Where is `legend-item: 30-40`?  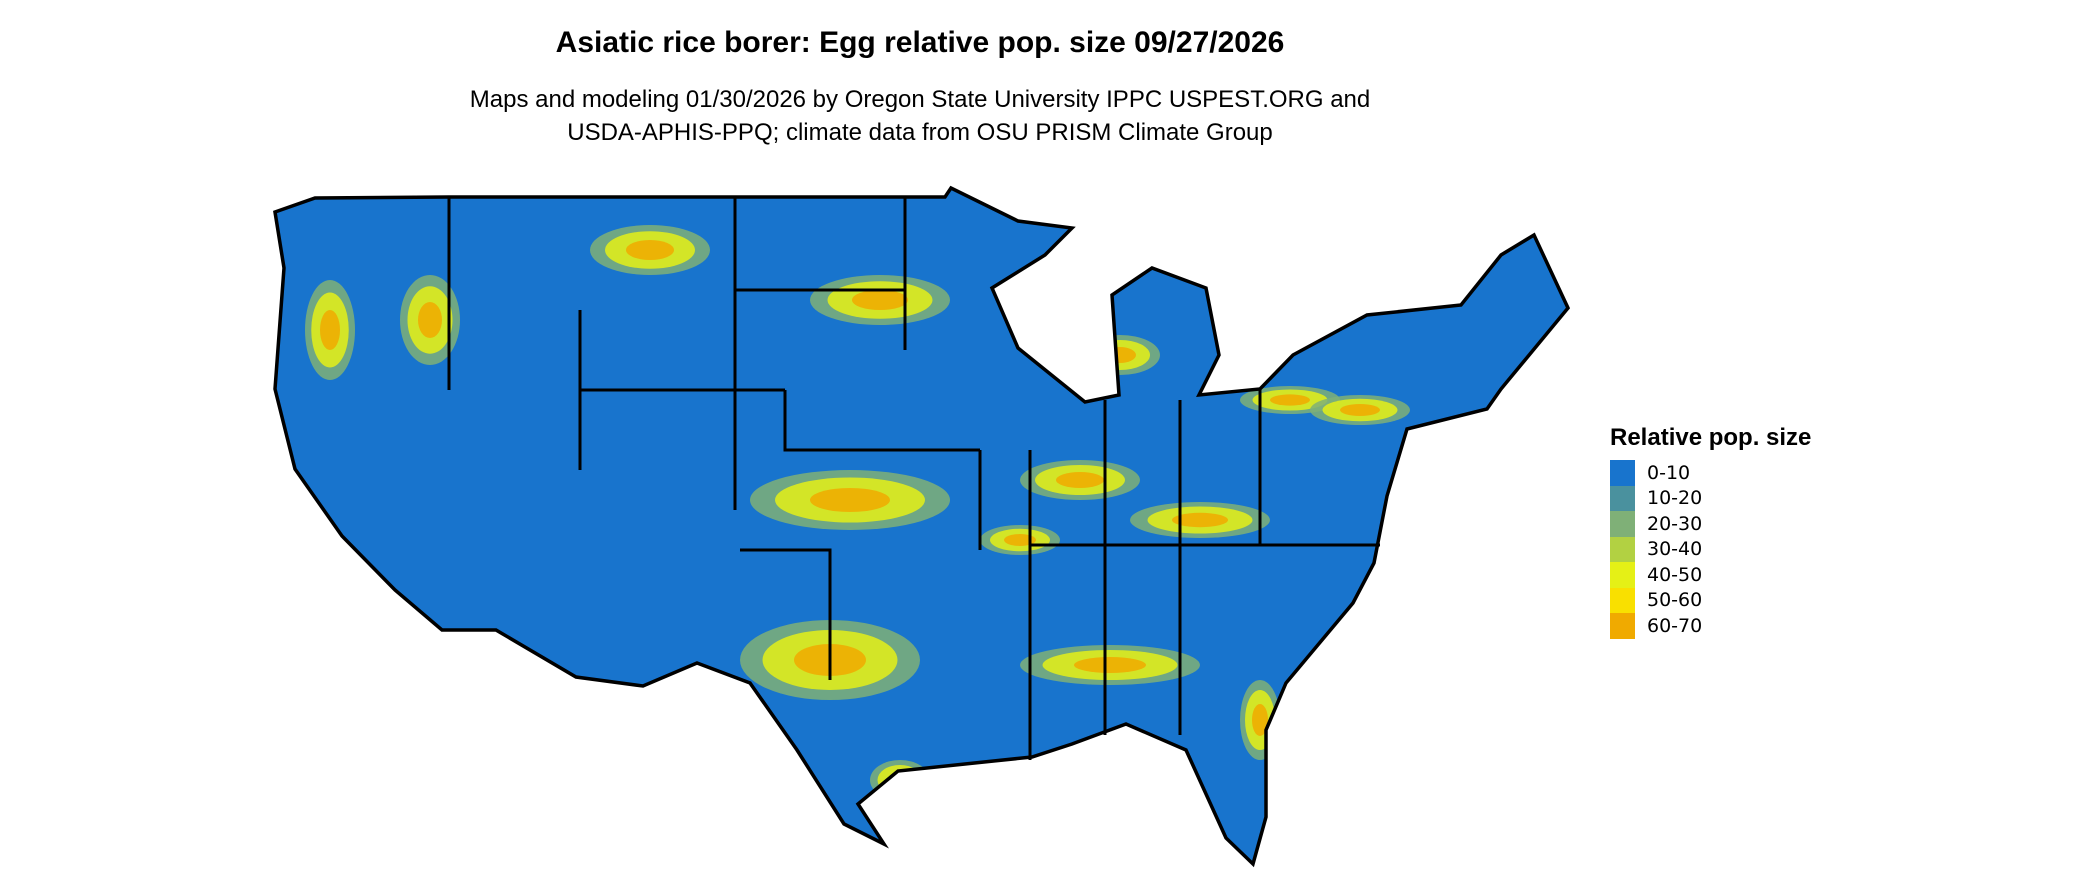 legend-item: 30-40 is located at coordinates (1710, 549).